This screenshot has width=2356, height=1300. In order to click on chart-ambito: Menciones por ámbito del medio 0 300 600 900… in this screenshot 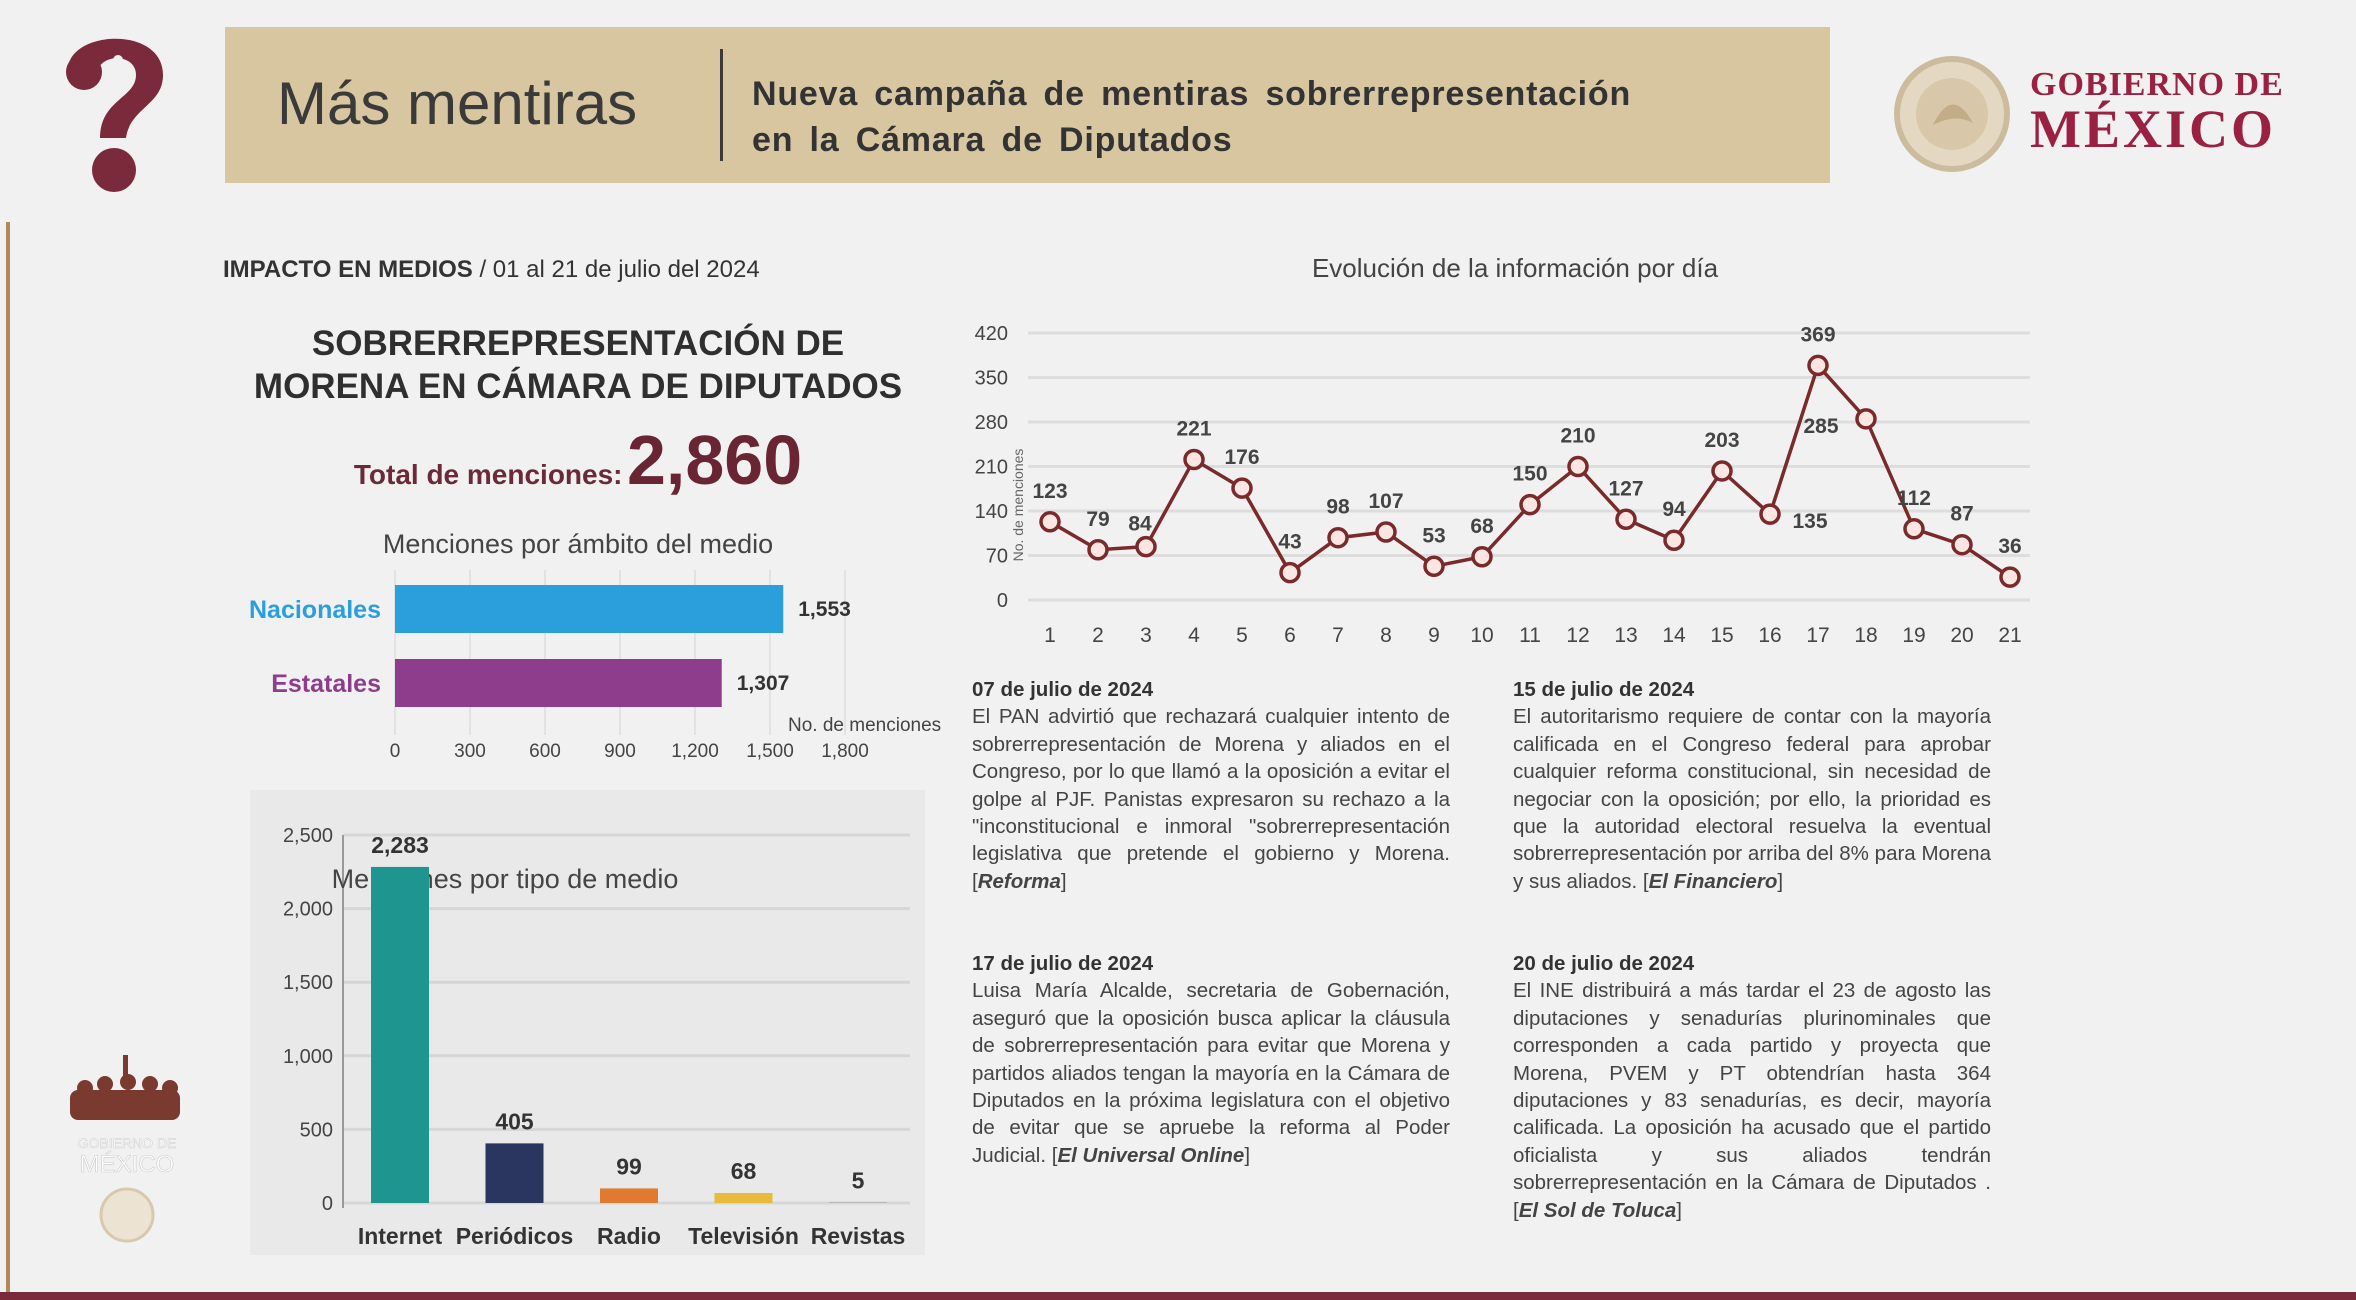, I will do `click(595, 645)`.